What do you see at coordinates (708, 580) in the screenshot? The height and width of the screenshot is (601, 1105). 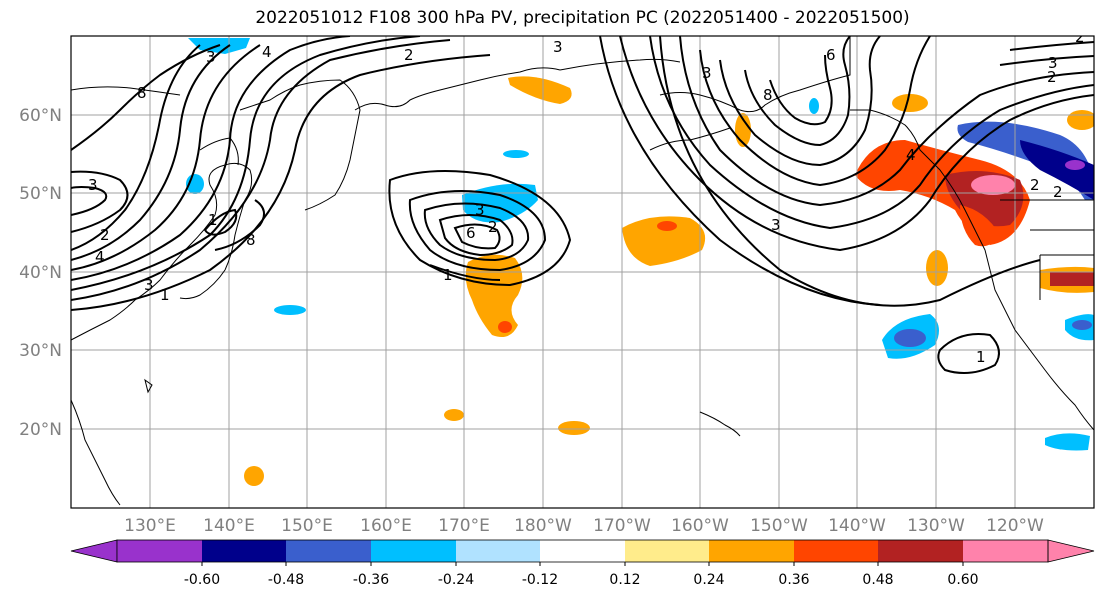 I see `colorbar-tick-label: 0.24` at bounding box center [708, 580].